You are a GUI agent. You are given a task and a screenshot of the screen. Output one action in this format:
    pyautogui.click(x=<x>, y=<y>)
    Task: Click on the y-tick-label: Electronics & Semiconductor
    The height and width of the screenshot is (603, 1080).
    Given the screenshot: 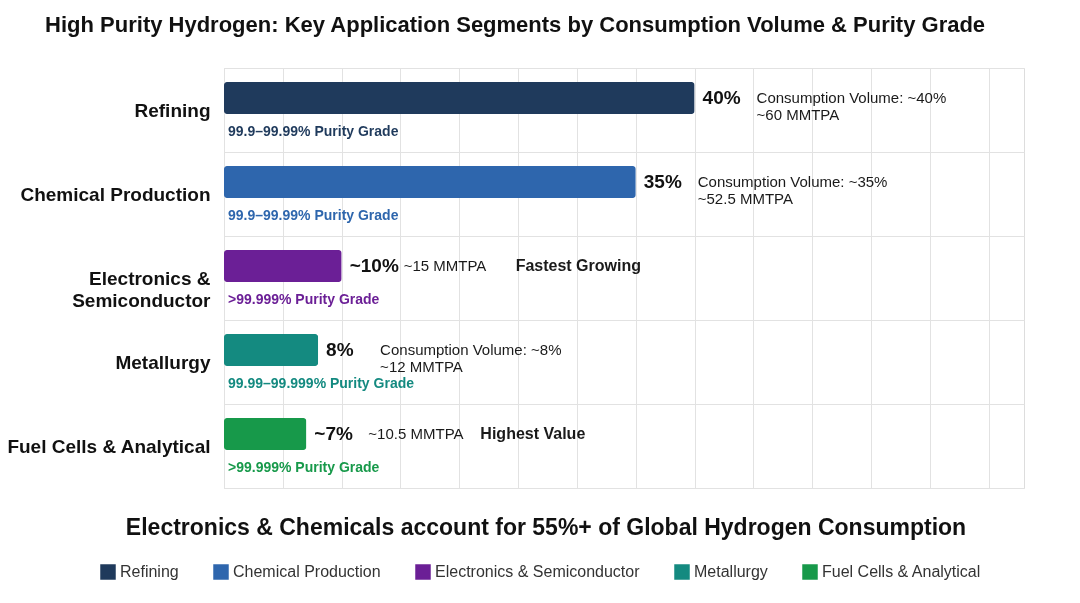 What is the action you would take?
    pyautogui.click(x=142, y=289)
    